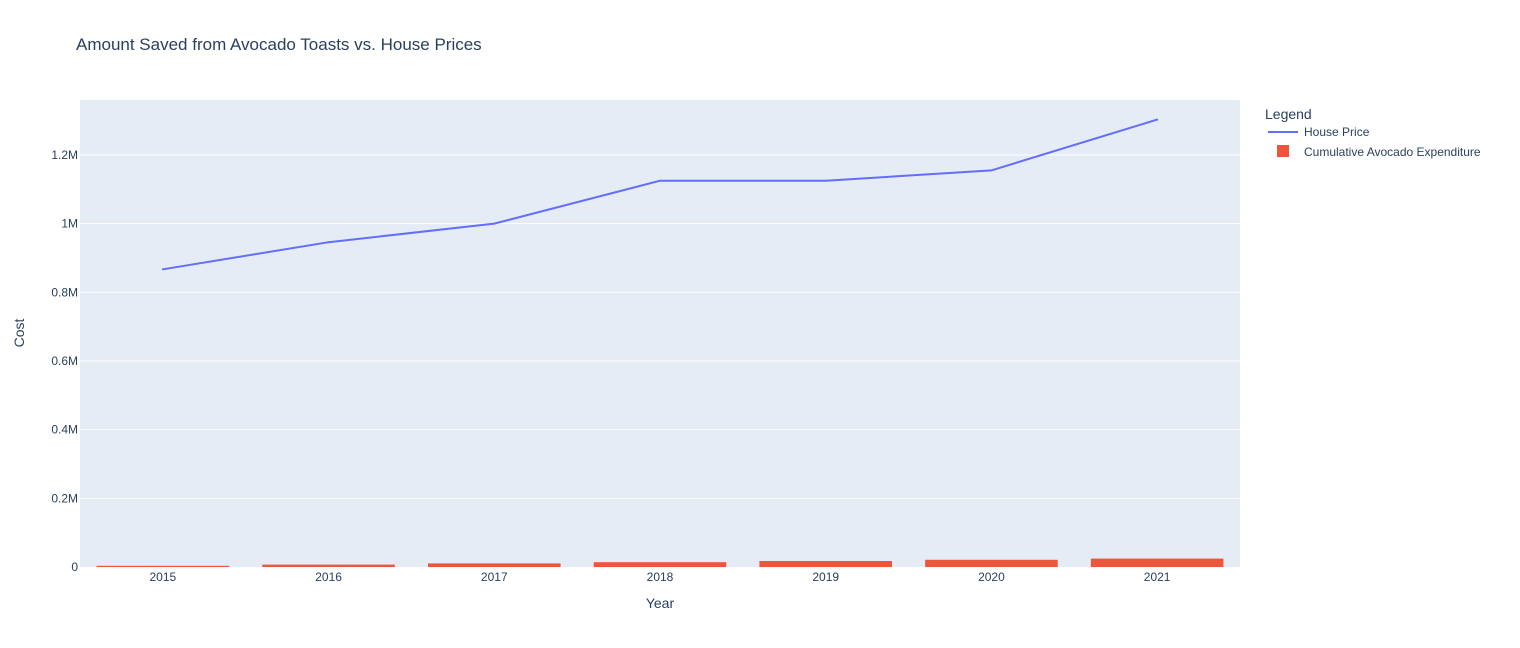 The image size is (1520, 648). What do you see at coordinates (162, 269) in the screenshot?
I see `house-price-point-2015` at bounding box center [162, 269].